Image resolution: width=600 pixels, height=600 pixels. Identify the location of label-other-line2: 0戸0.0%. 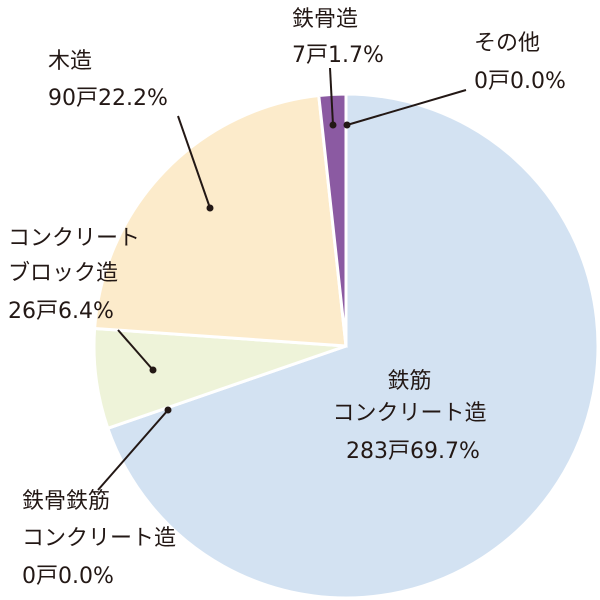
(520, 81).